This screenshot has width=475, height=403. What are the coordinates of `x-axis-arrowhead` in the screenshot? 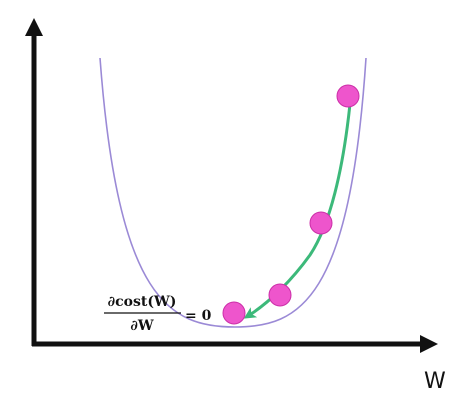 It's located at (429, 344).